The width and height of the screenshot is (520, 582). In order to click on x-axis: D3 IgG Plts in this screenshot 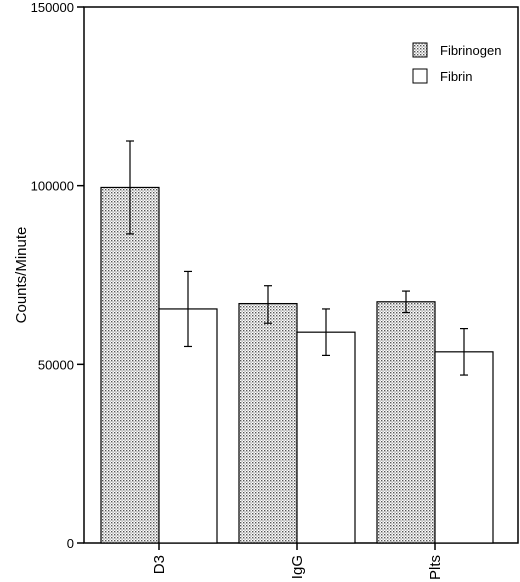, I will do `click(297, 561)`.